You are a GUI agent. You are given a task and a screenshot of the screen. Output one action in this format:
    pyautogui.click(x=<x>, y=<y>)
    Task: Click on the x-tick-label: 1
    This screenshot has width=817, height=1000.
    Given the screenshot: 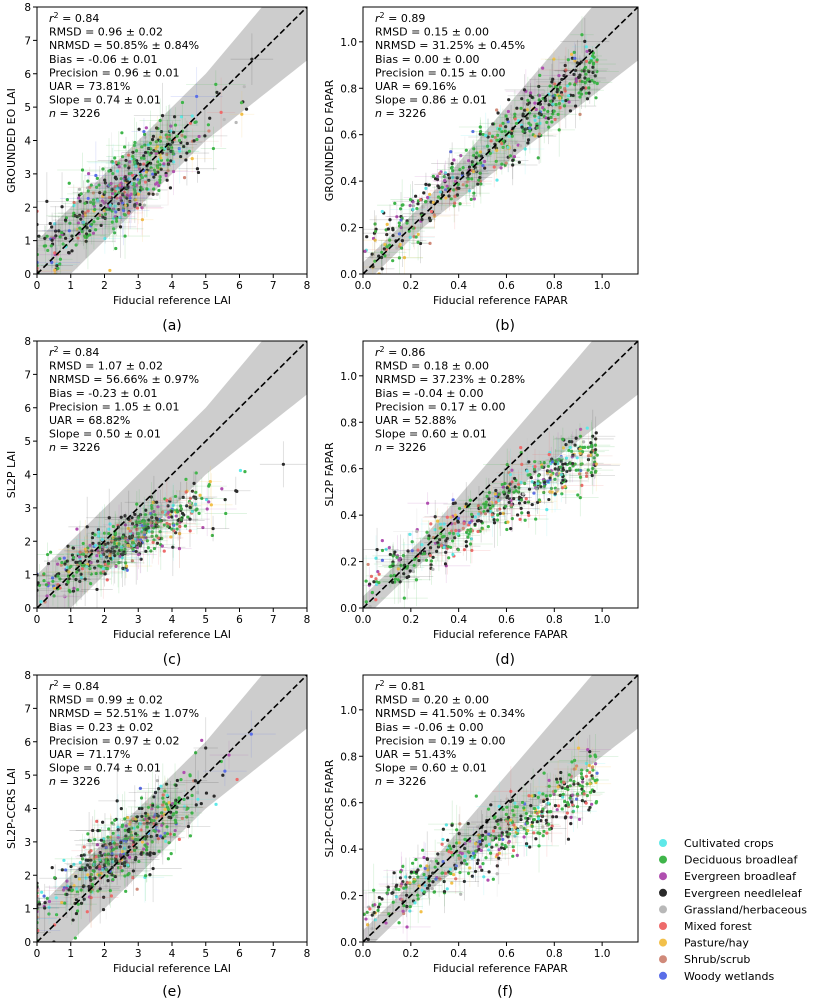 What is the action you would take?
    pyautogui.click(x=70, y=620)
    